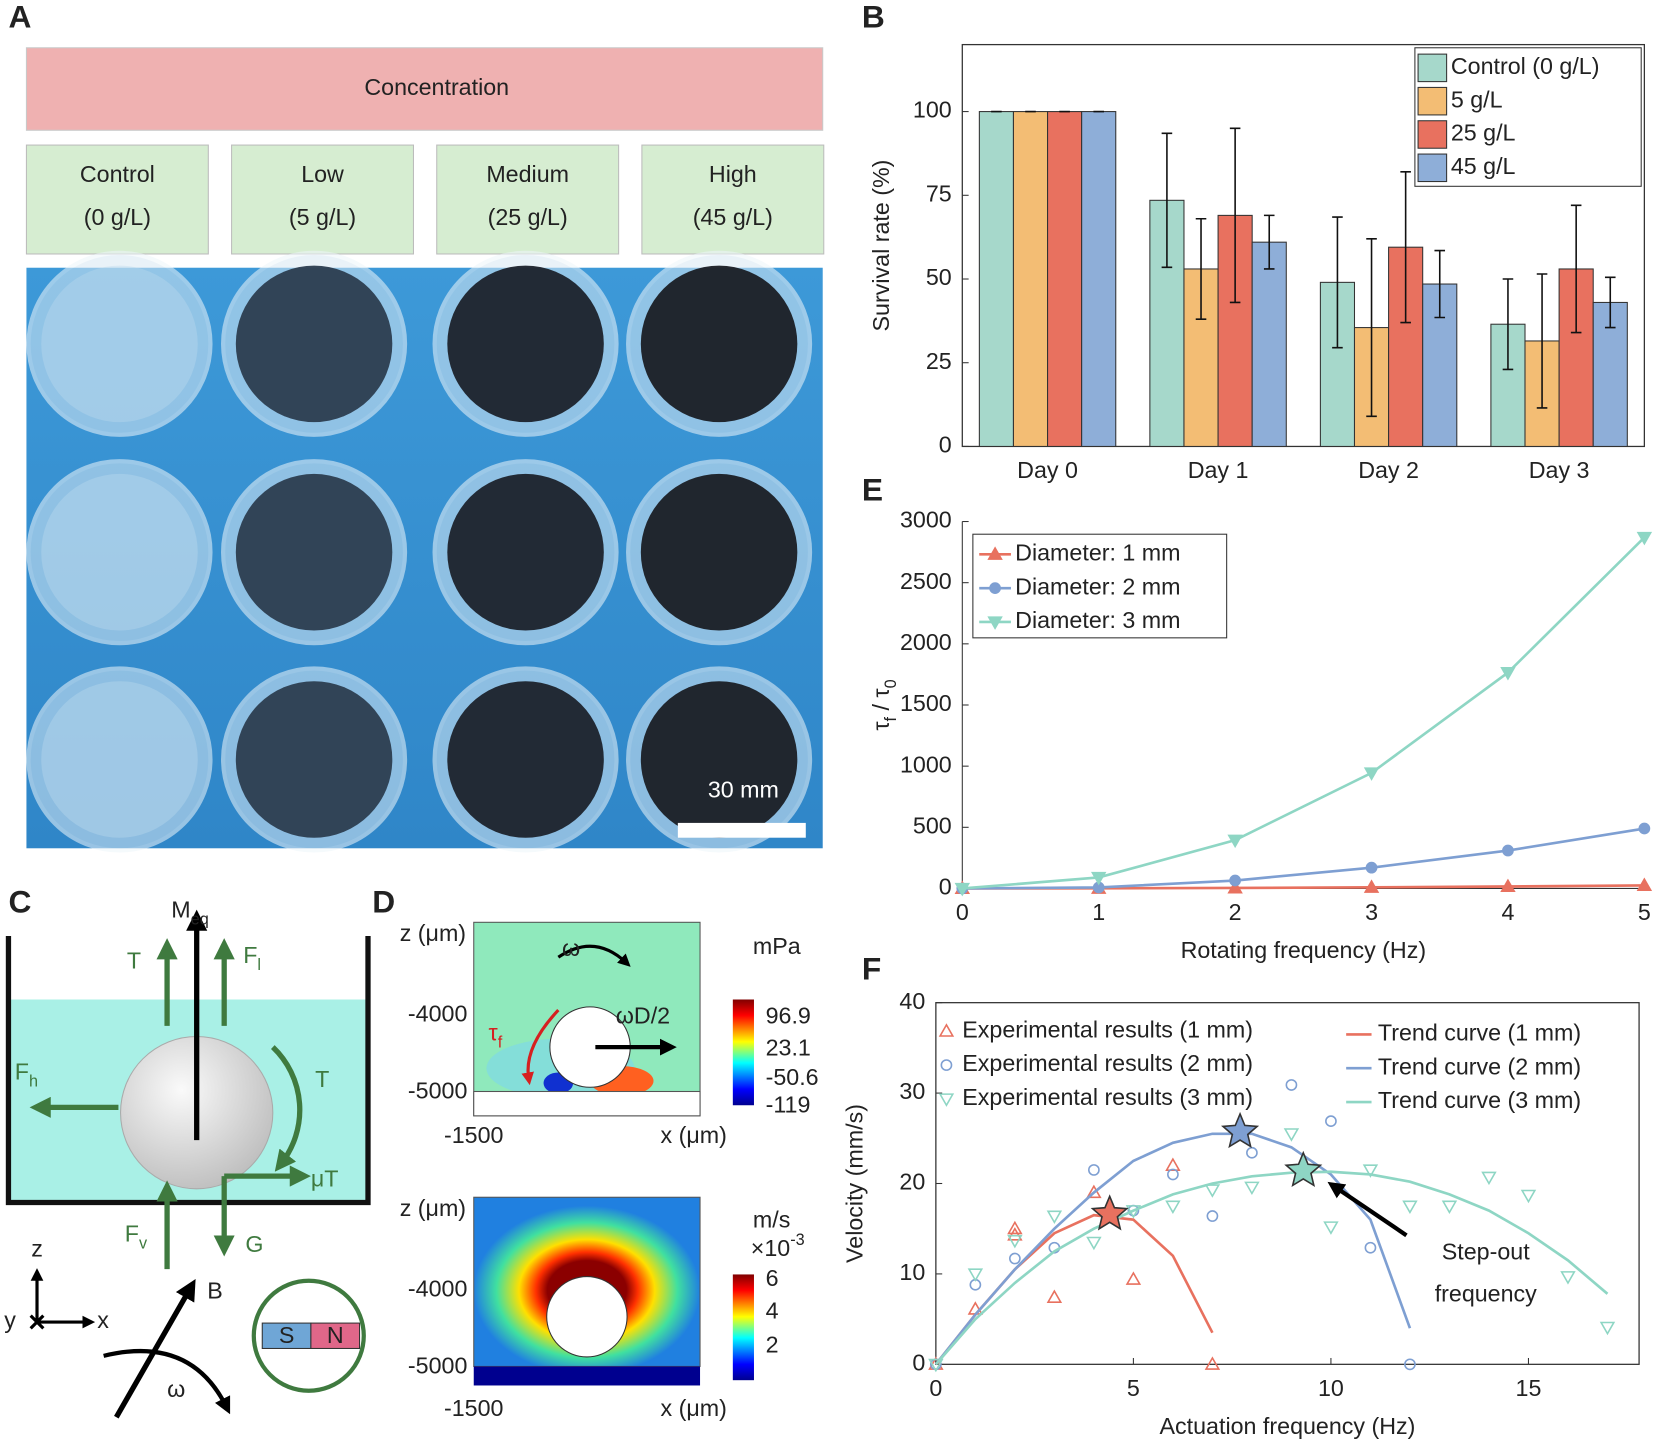 This screenshot has width=1656, height=1447. I want to click on legend-label: Diameter: 1 mm, so click(1097, 552).